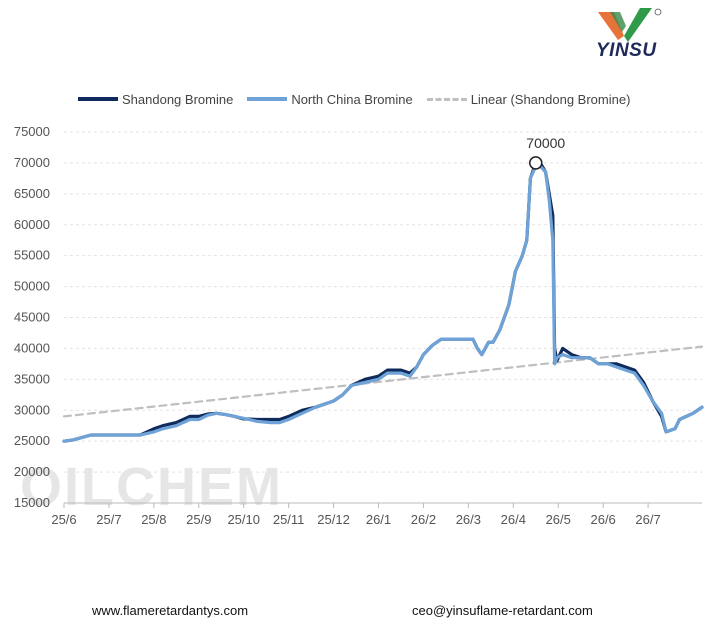 Image resolution: width=714 pixels, height=640 pixels. What do you see at coordinates (32, 471) in the screenshot?
I see `y-tick-label: 20000` at bounding box center [32, 471].